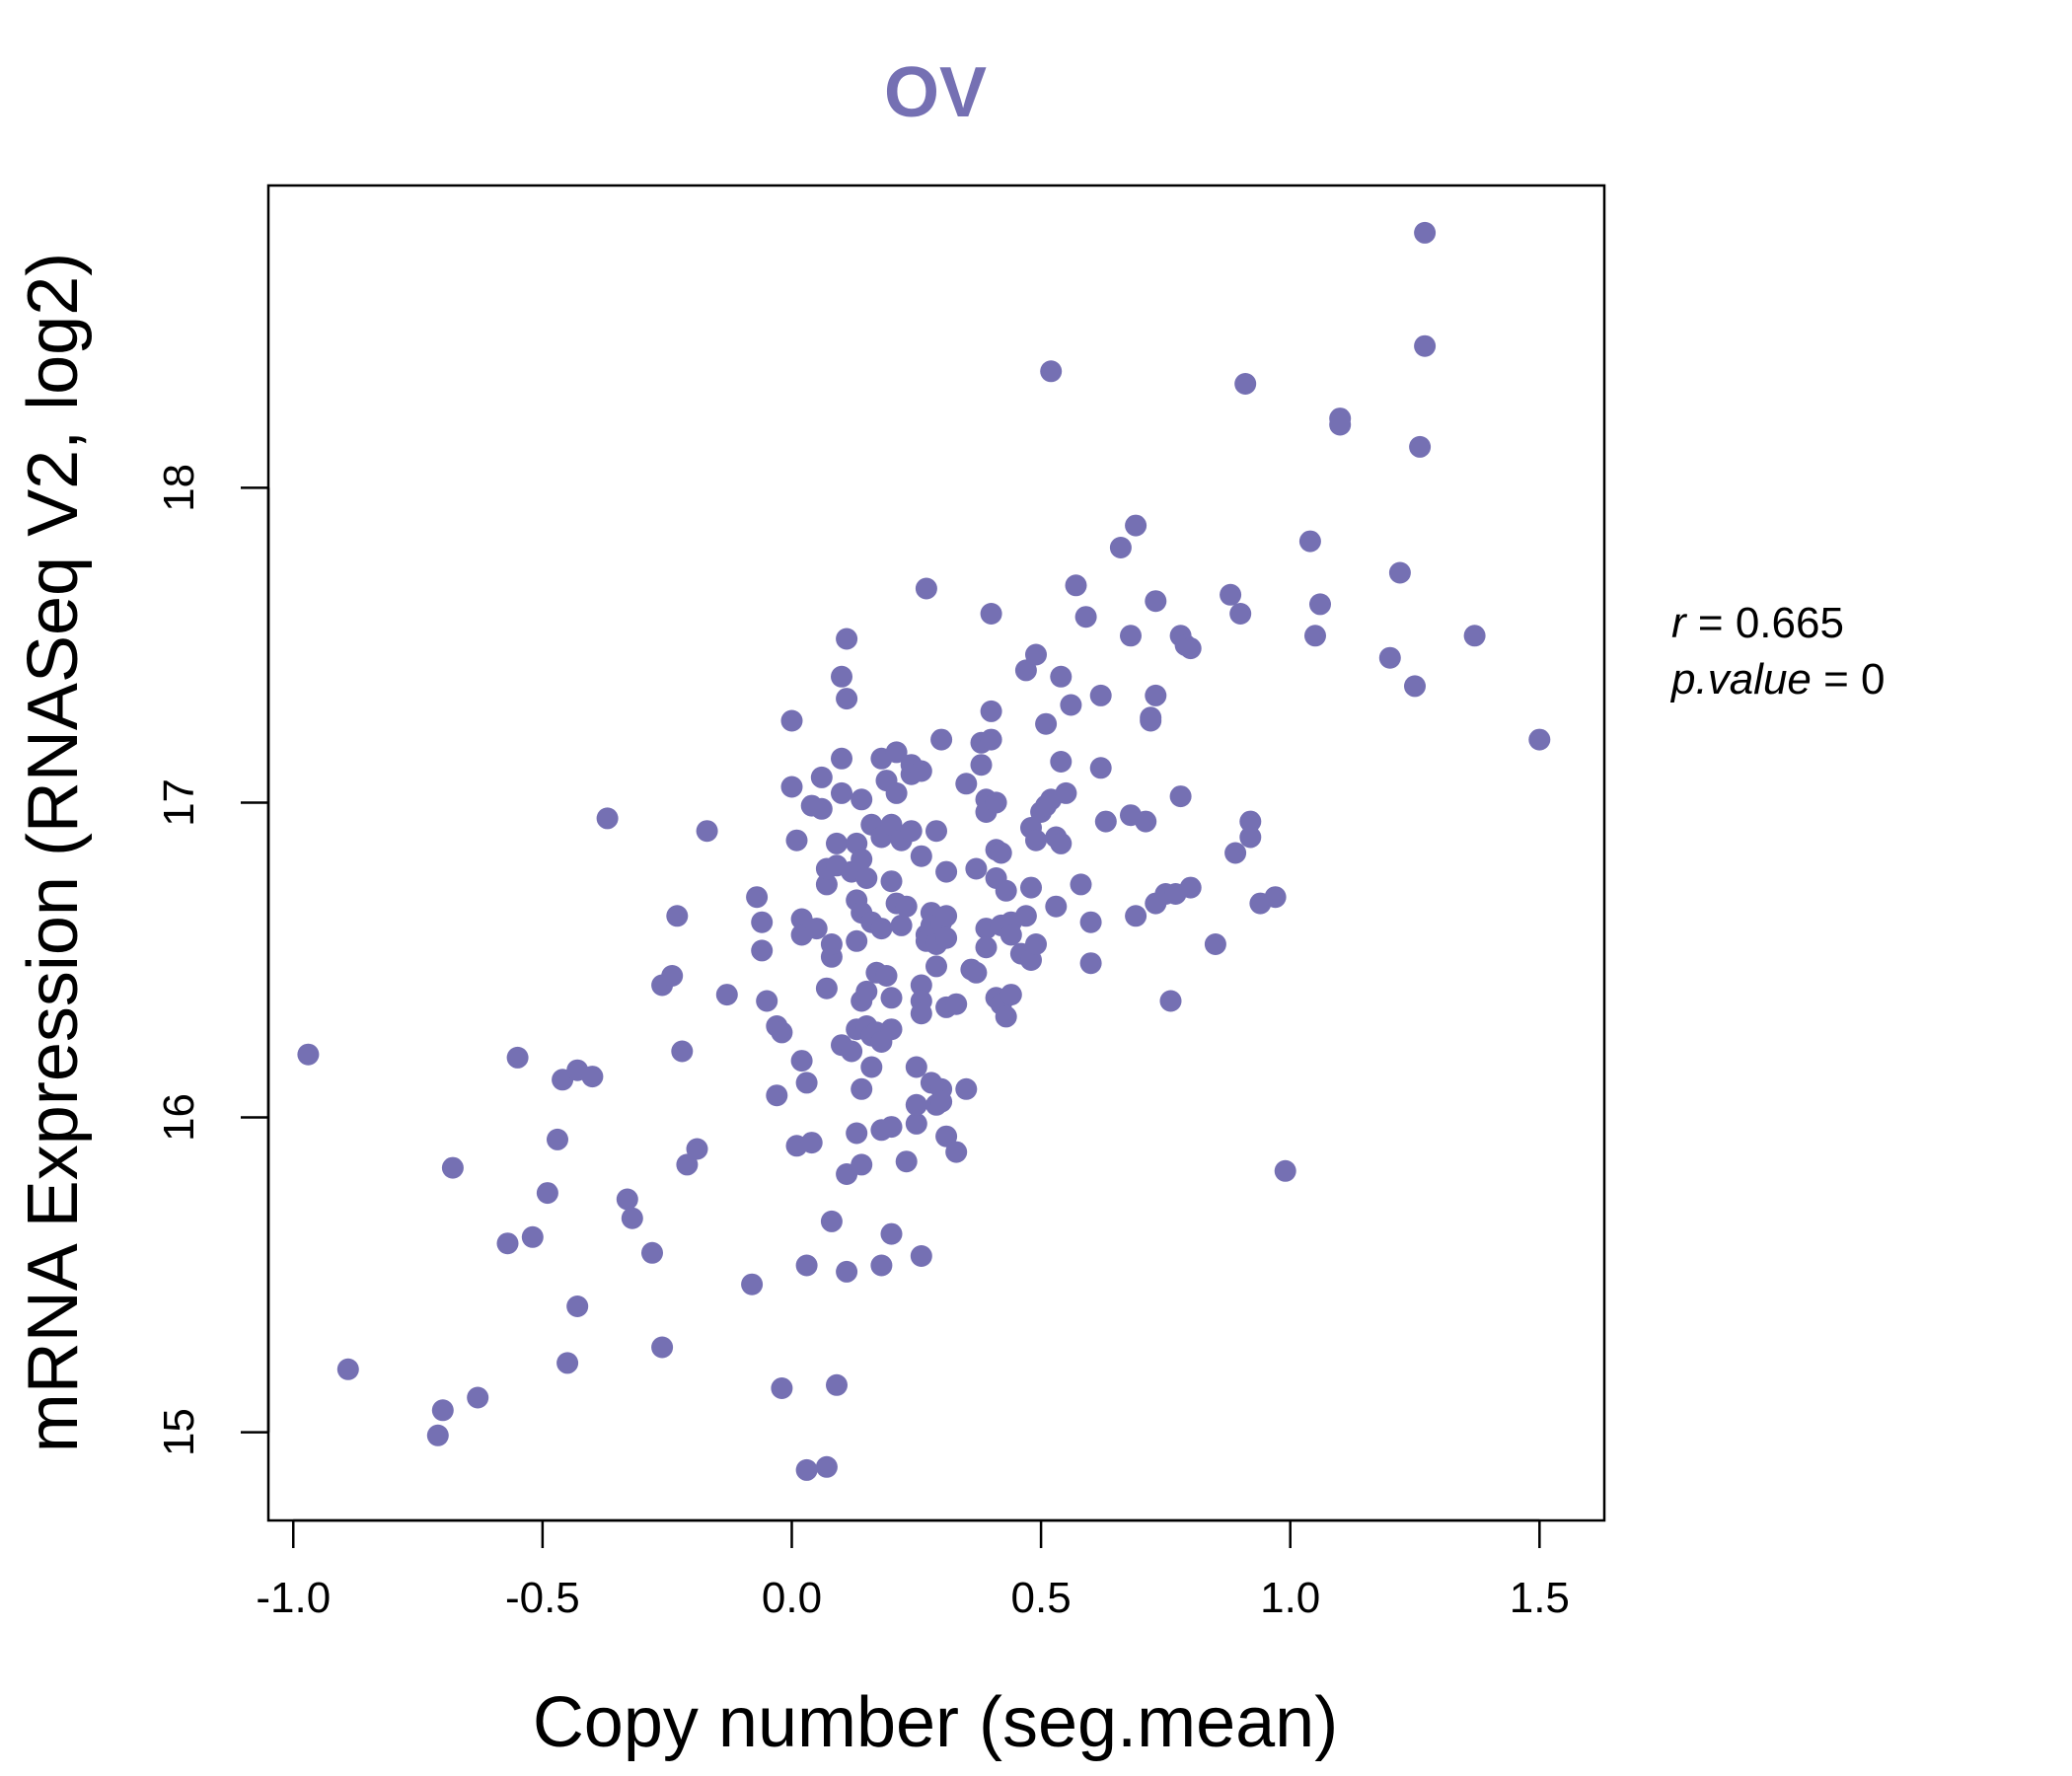 The height and width of the screenshot is (1776, 2072). What do you see at coordinates (1778, 679) in the screenshot?
I see `pvalue-annotation: p.value = 0` at bounding box center [1778, 679].